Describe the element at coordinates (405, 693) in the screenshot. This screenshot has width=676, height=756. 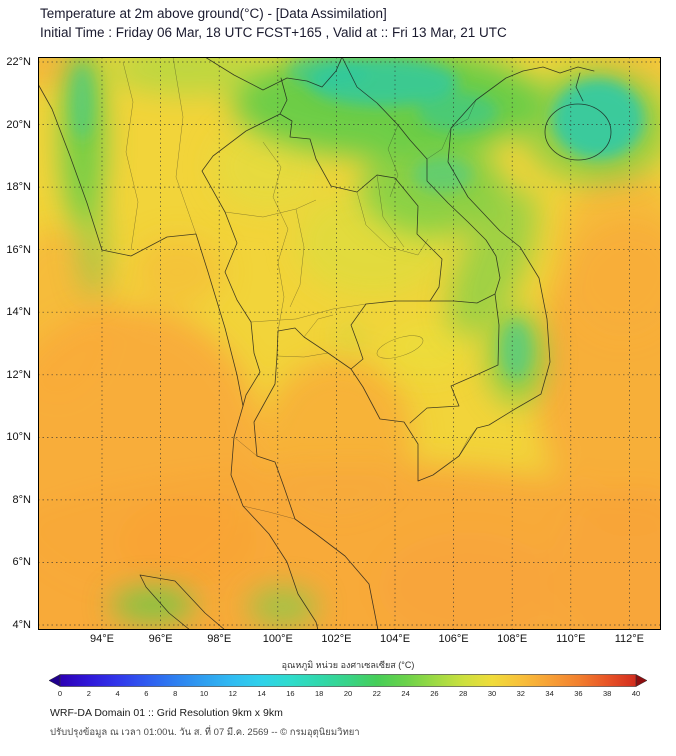
I see `colorbar-tick-label: 24` at that location.